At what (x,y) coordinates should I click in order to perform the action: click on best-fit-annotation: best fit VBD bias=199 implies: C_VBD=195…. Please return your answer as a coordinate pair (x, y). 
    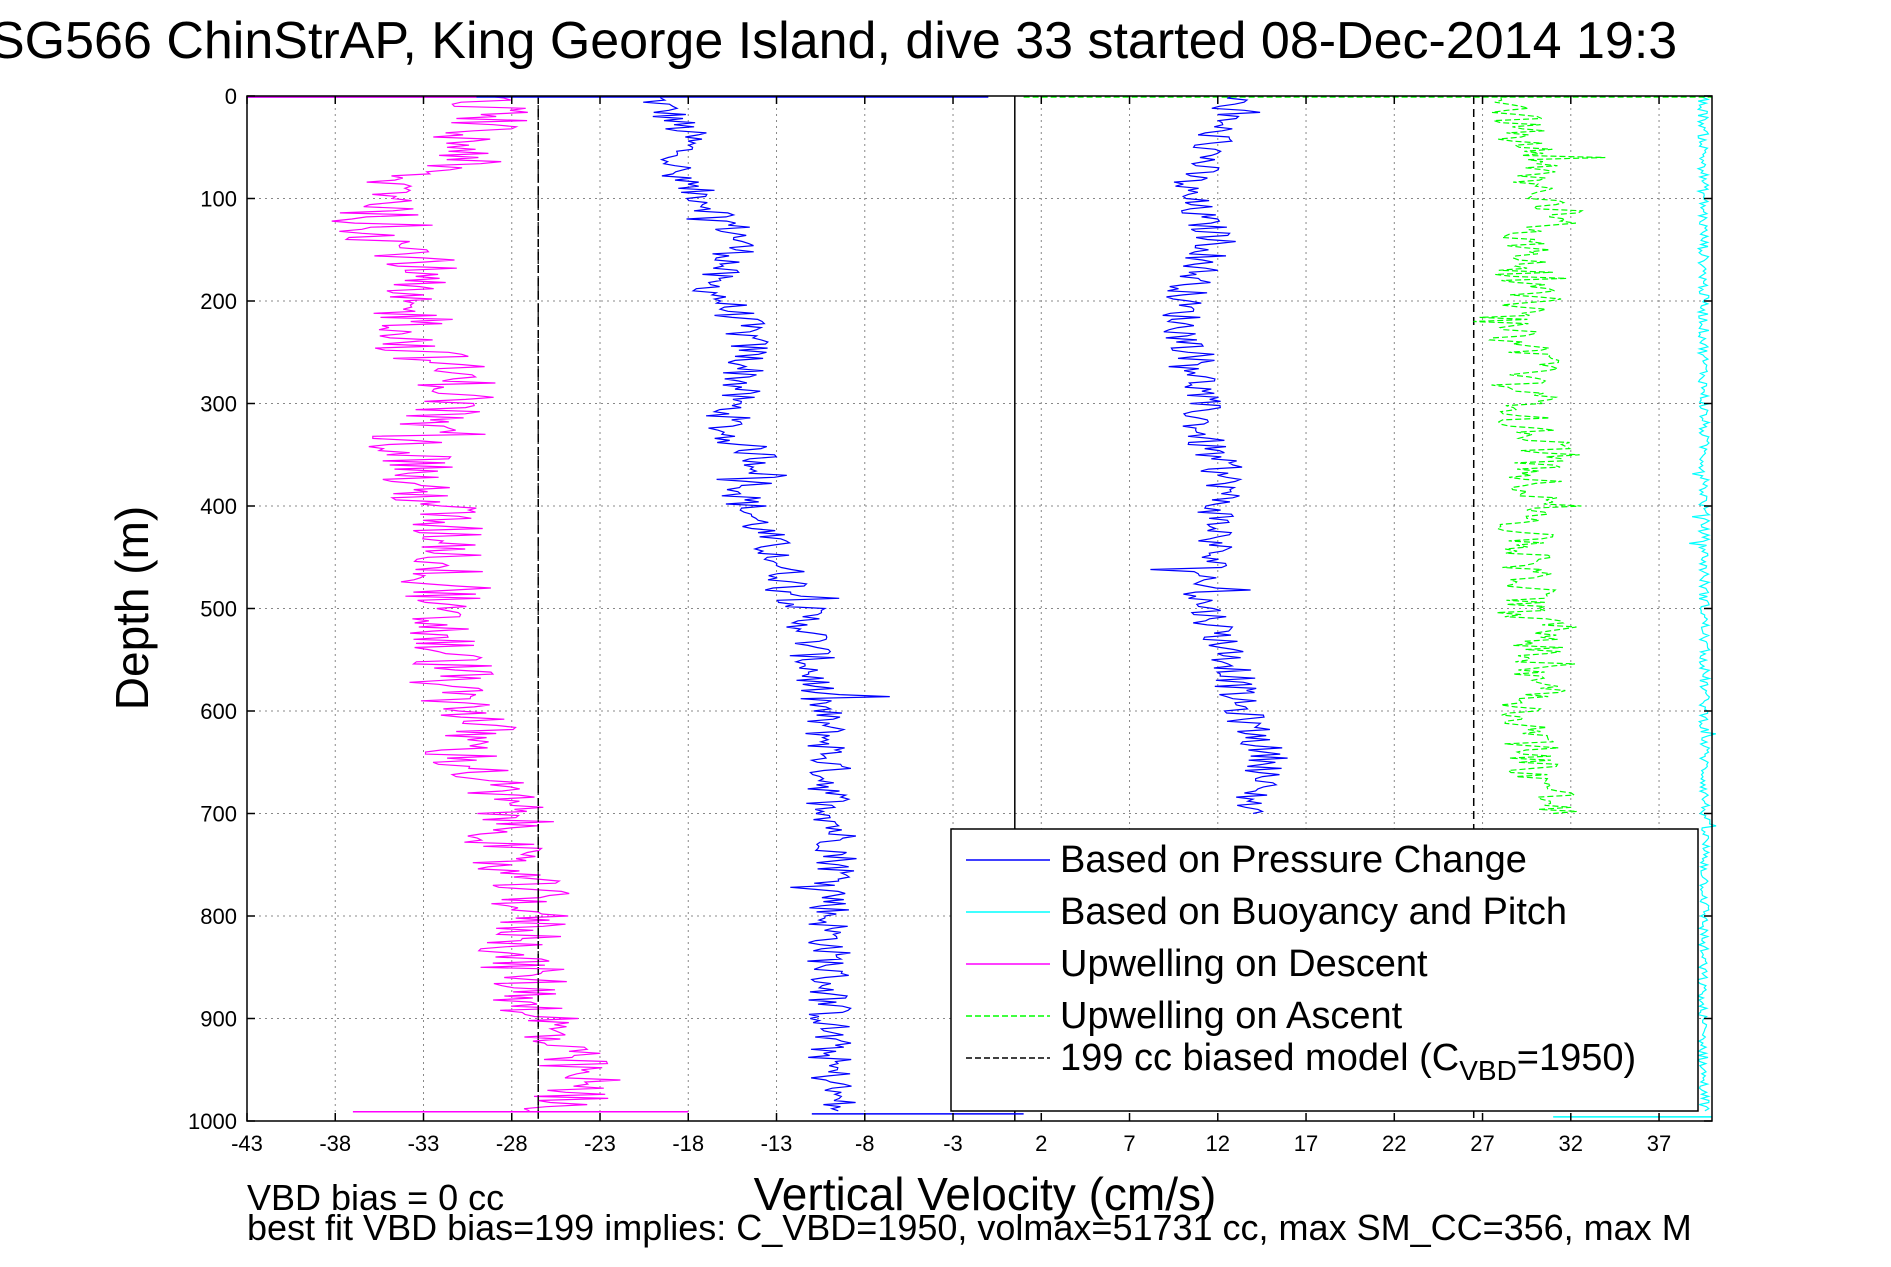
    Looking at the image, I should click on (969, 1227).